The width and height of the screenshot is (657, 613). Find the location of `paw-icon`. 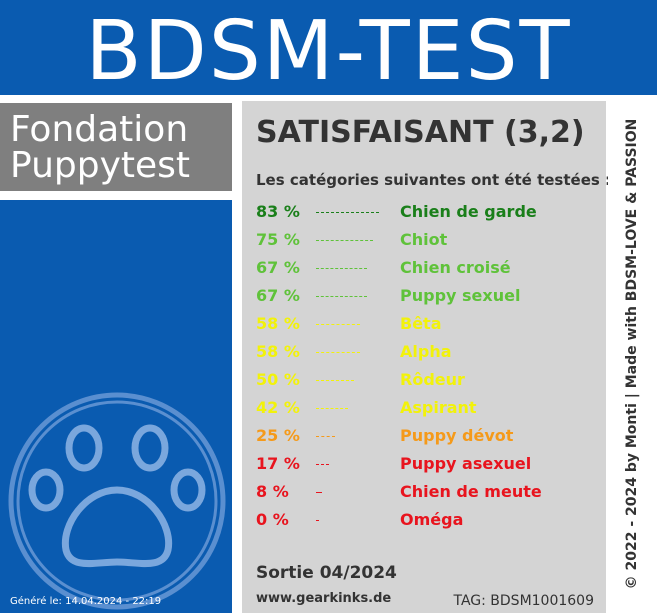

paw-icon is located at coordinates (117, 501).